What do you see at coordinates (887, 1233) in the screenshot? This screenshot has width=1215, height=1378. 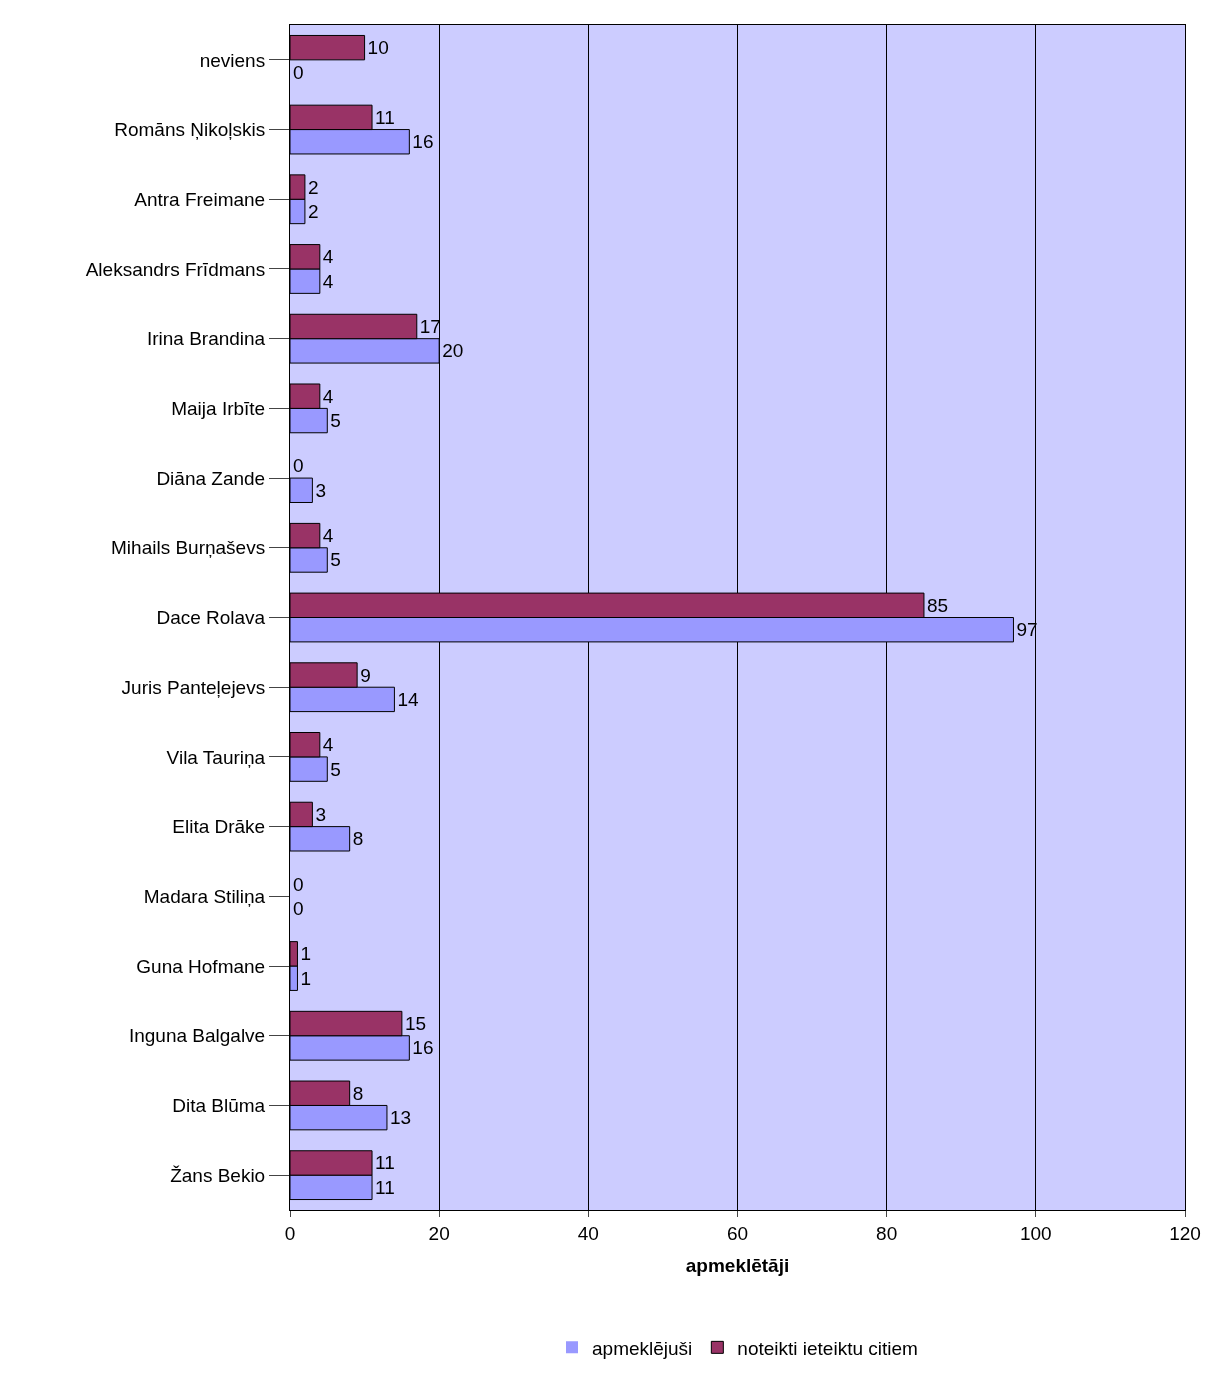 I see `x-tick-label: 80` at bounding box center [887, 1233].